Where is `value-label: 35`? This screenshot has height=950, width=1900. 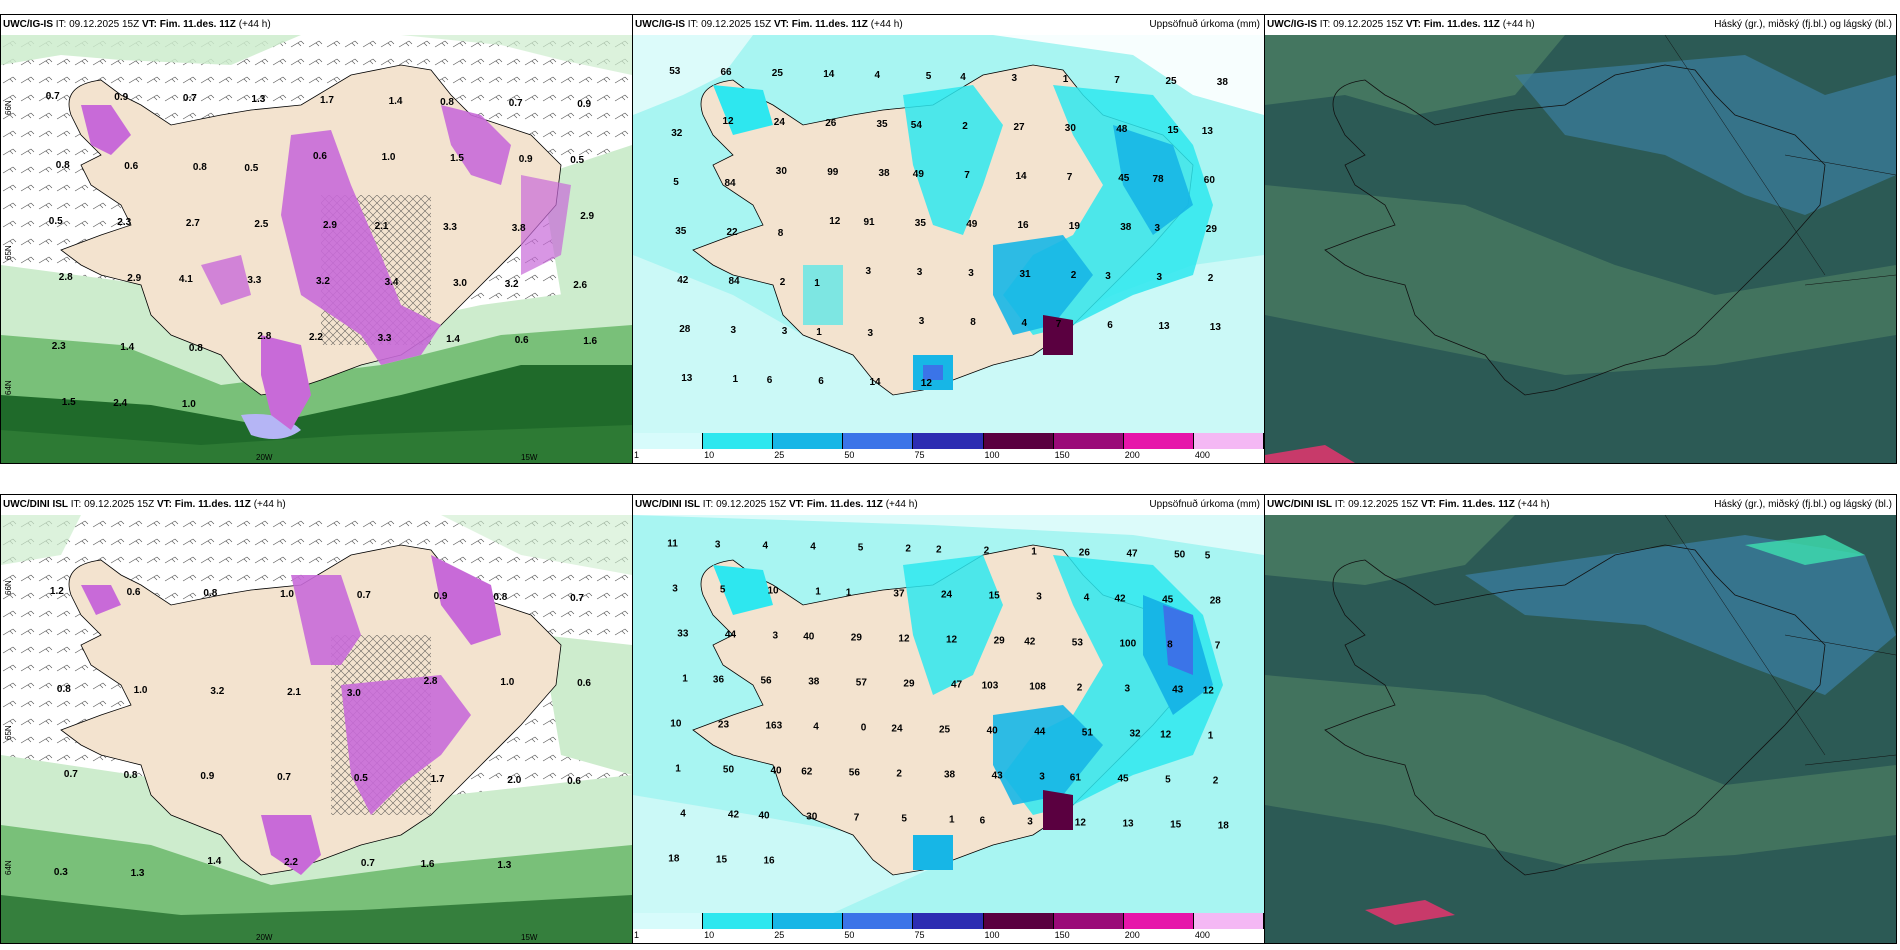 value-label: 35 is located at coordinates (921, 223).